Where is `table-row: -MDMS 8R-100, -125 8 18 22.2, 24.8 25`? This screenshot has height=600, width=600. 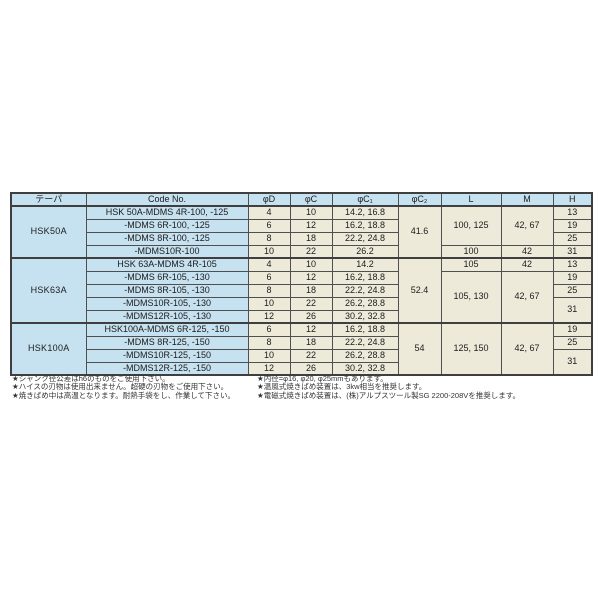 table-row: -MDMS 8R-100, -125 8 18 22.2, 24.8 25 is located at coordinates (302, 238).